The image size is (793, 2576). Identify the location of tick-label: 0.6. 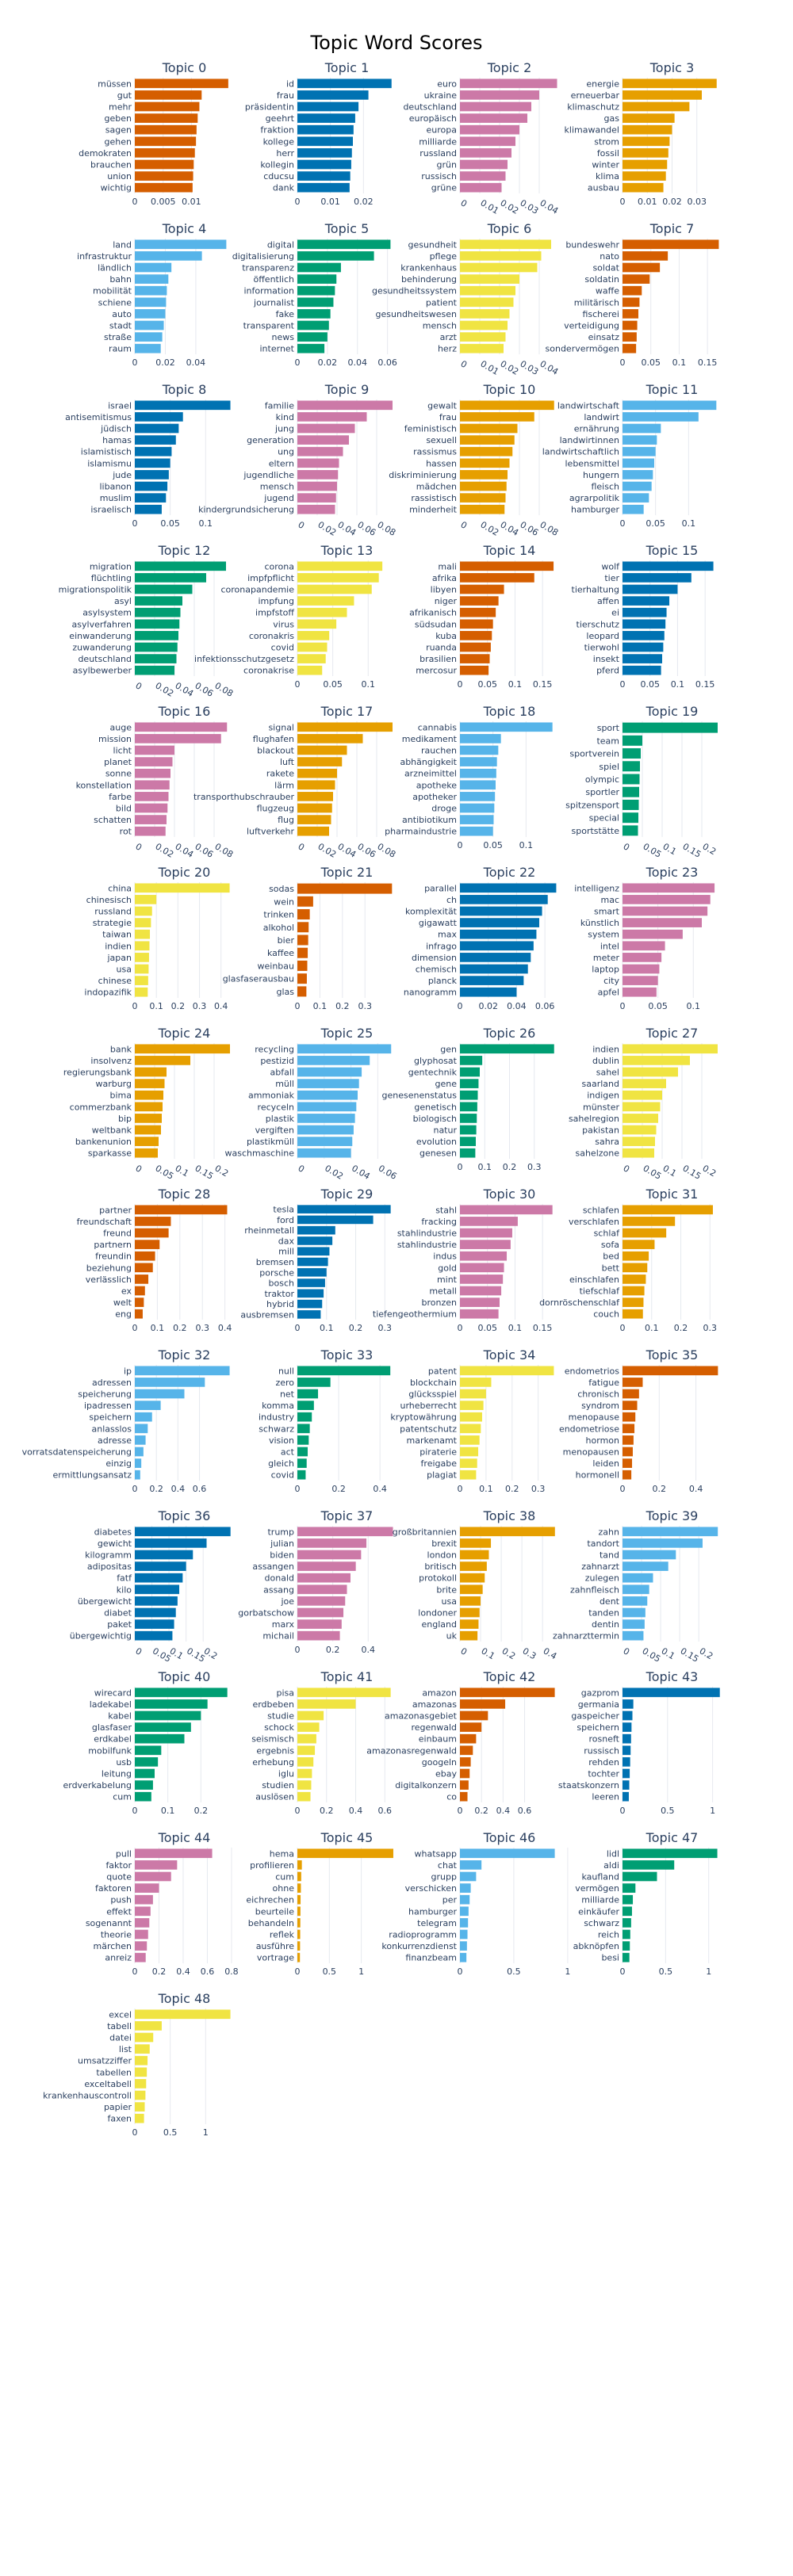
(525, 1811).